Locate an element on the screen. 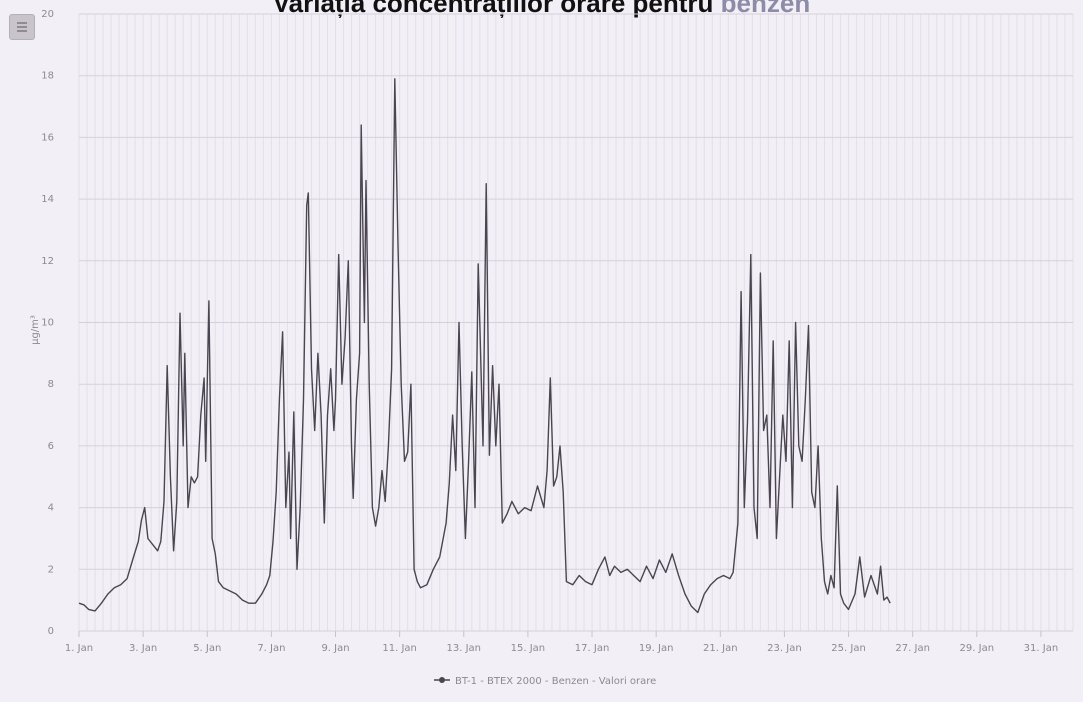 The height and width of the screenshot is (702, 1083). x-tick-label: 1. Jan is located at coordinates (79, 648).